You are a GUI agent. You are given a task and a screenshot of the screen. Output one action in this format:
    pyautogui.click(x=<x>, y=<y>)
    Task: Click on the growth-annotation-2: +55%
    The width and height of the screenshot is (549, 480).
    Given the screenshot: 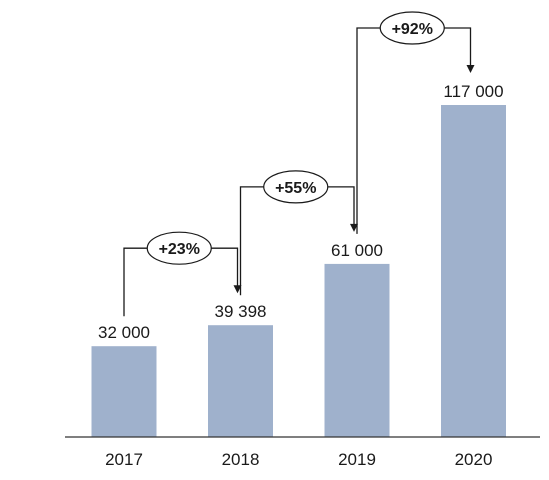 What is the action you would take?
    pyautogui.click(x=298, y=233)
    